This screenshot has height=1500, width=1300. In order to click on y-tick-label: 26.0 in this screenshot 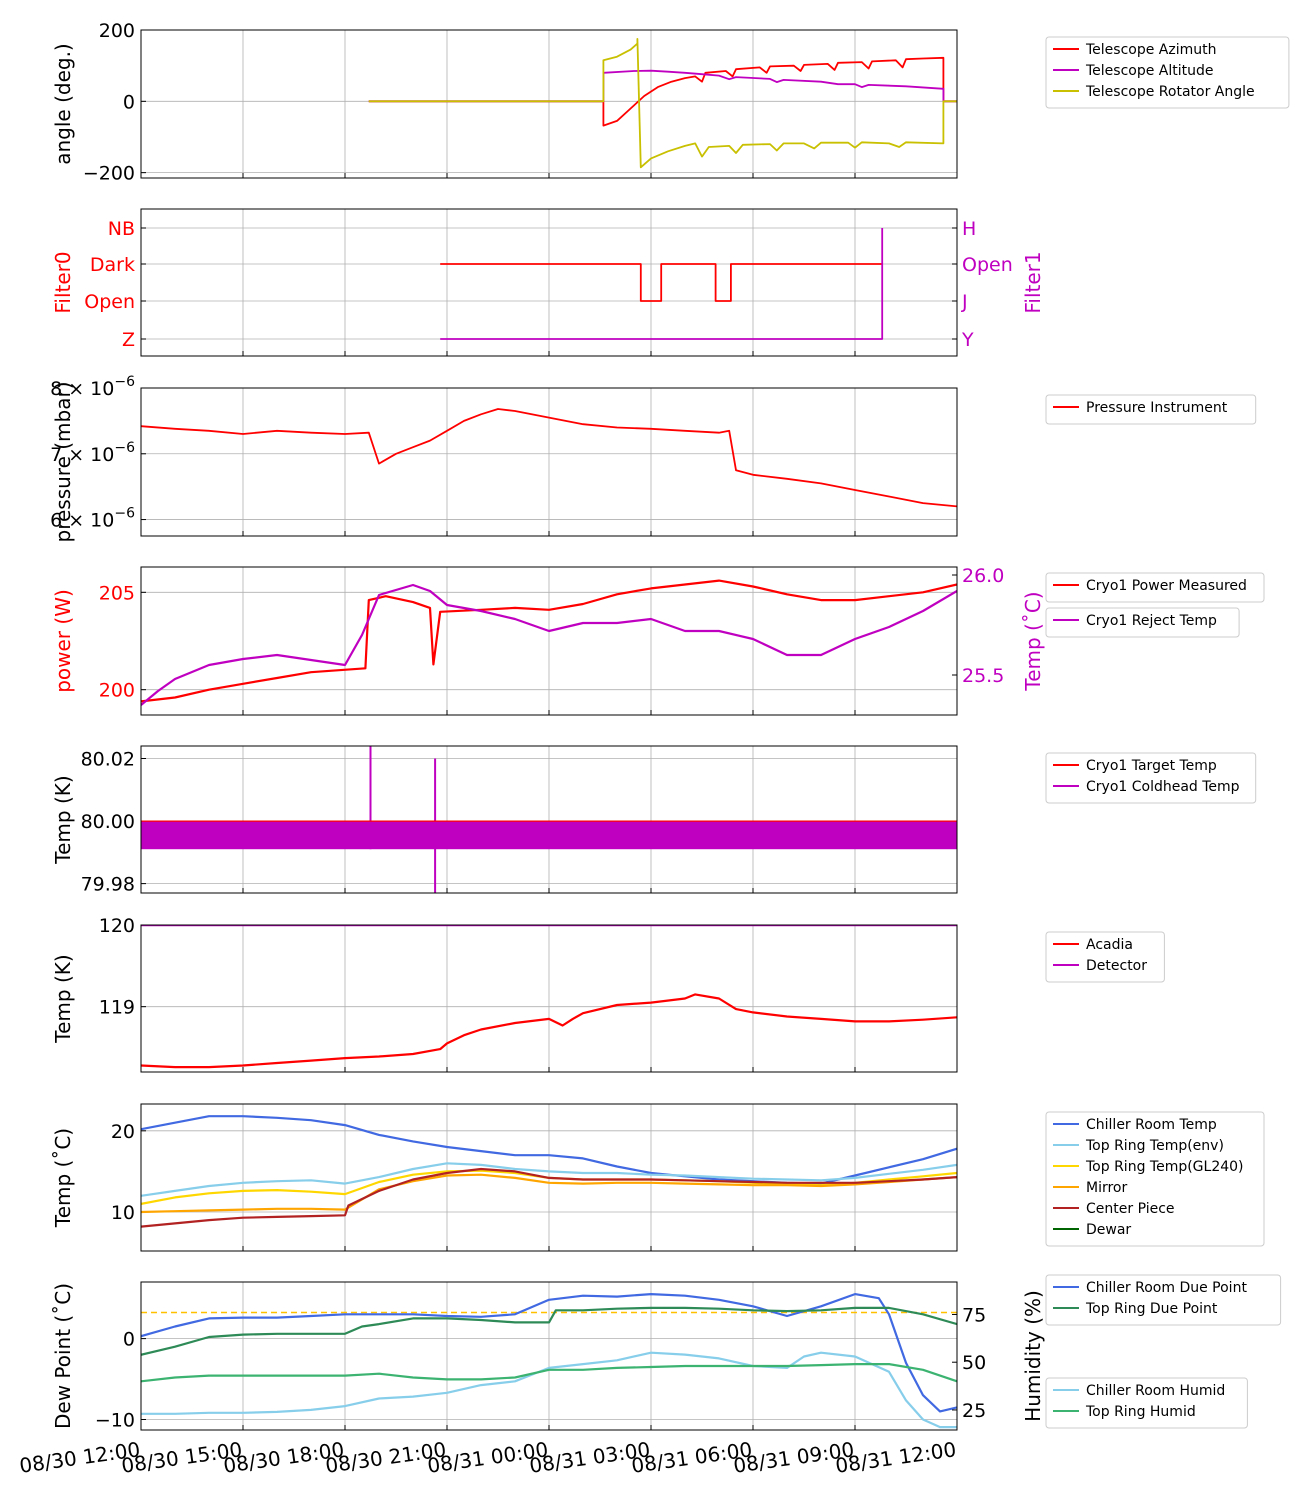, I will do `click(983, 576)`.